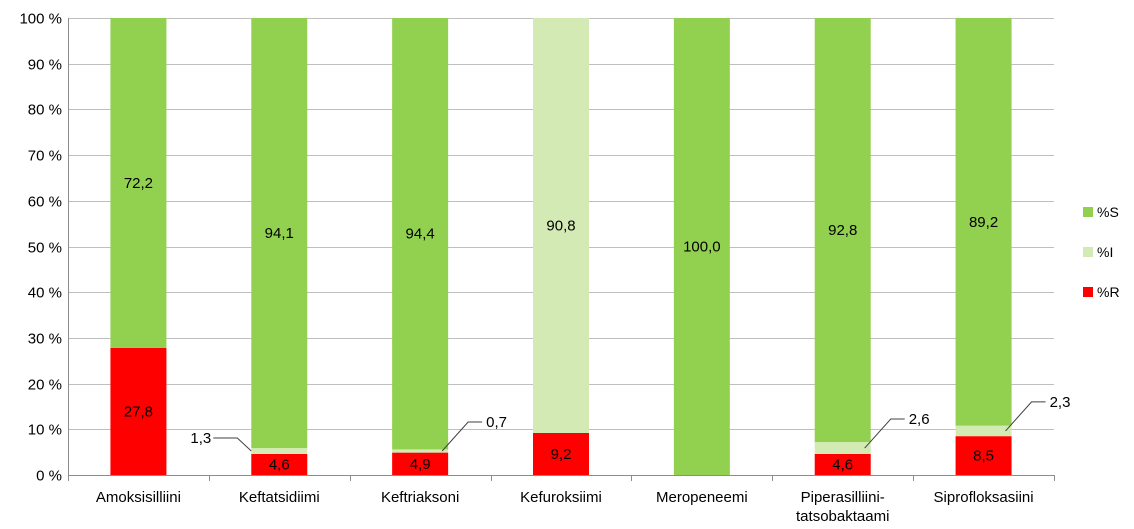 This screenshot has height=529, width=1134. What do you see at coordinates (49, 476) in the screenshot?
I see `y-tick-label: 0 %` at bounding box center [49, 476].